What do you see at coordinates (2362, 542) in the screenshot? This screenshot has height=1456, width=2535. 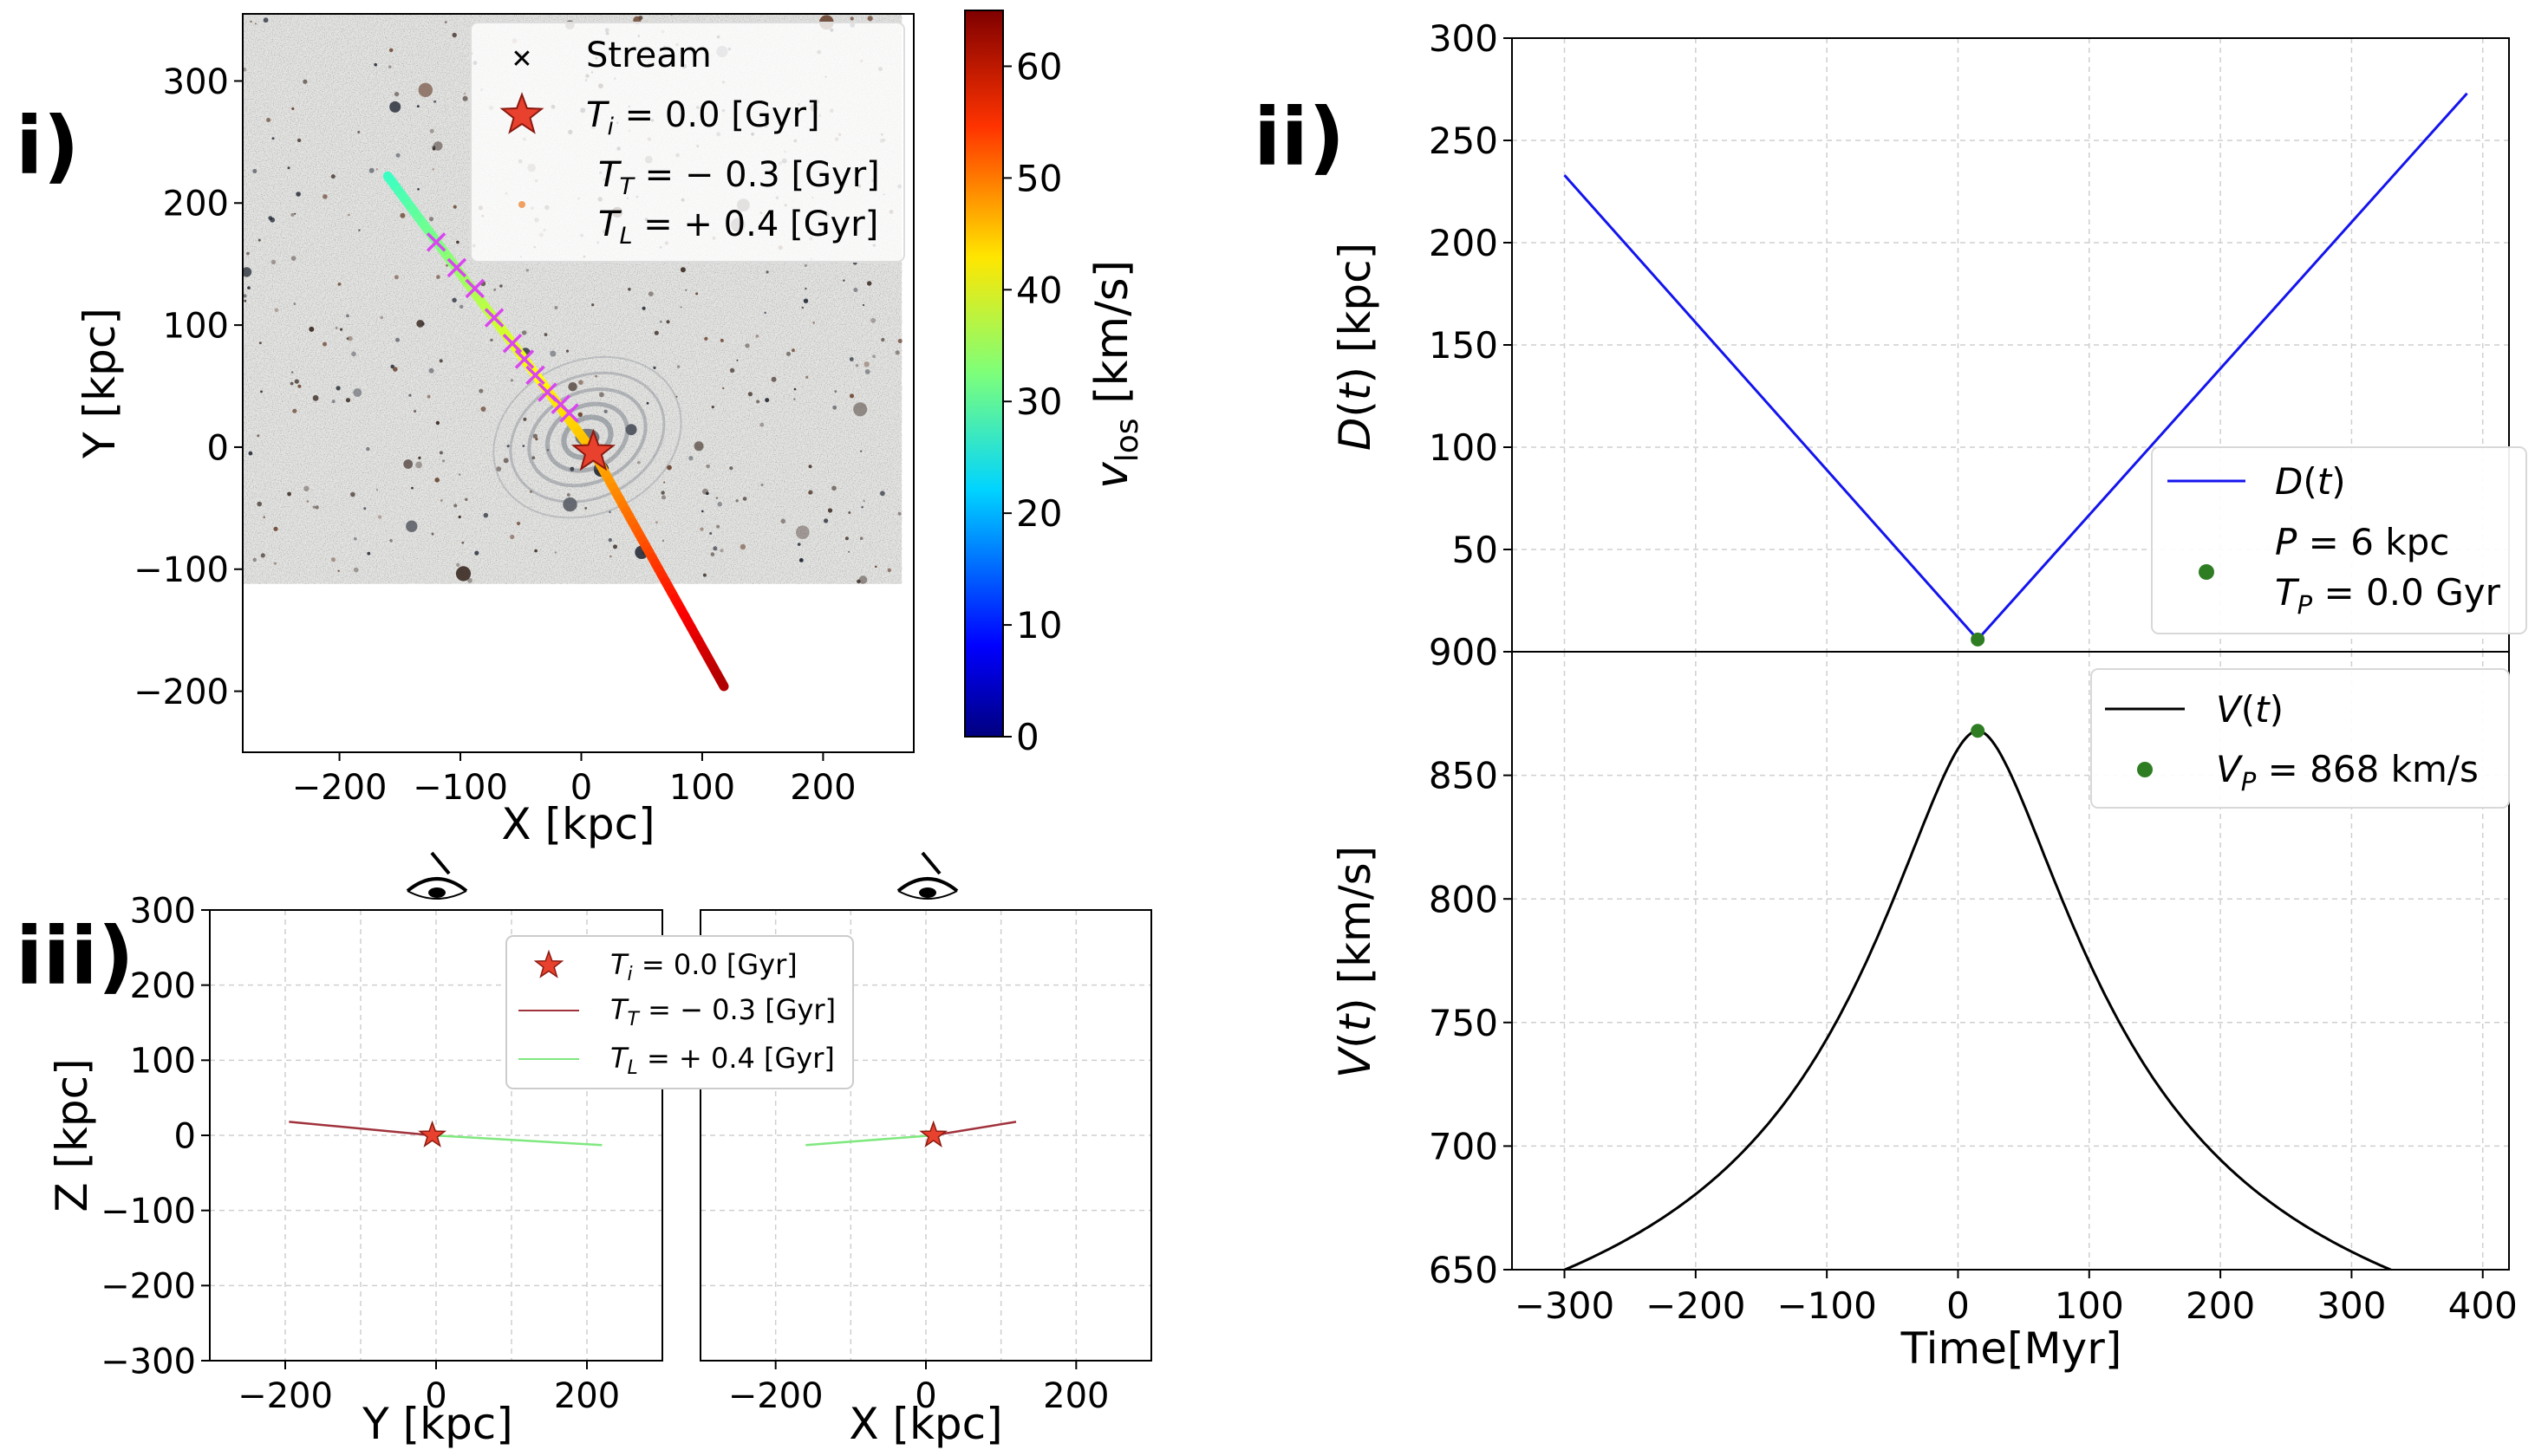 I see `legend-label-p: P = 6 kpc` at bounding box center [2362, 542].